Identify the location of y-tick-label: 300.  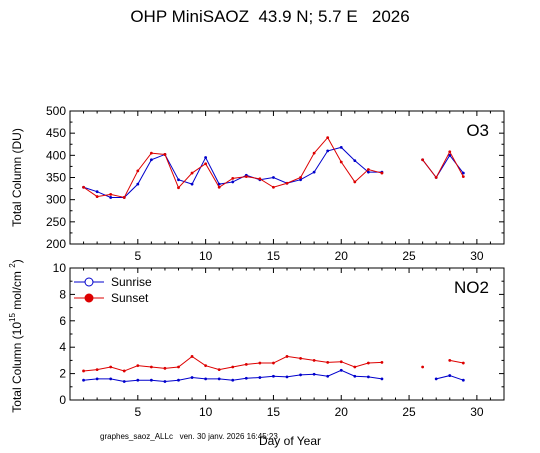
(56, 200).